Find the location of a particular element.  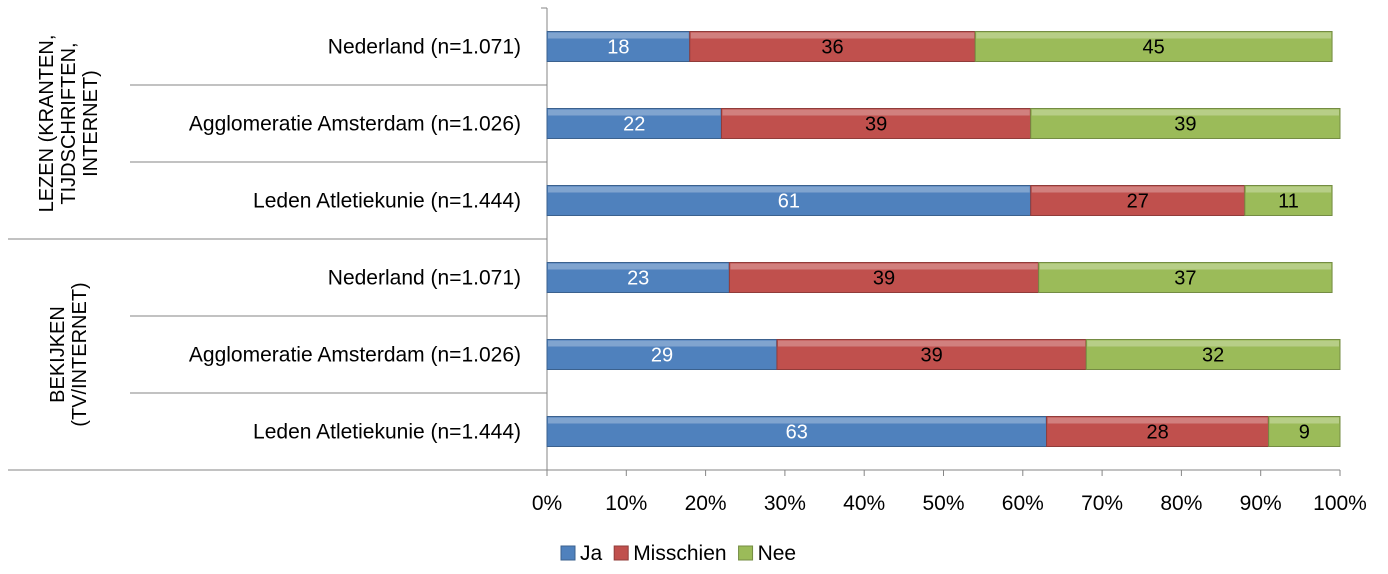

data-label: 22 is located at coordinates (634, 125).